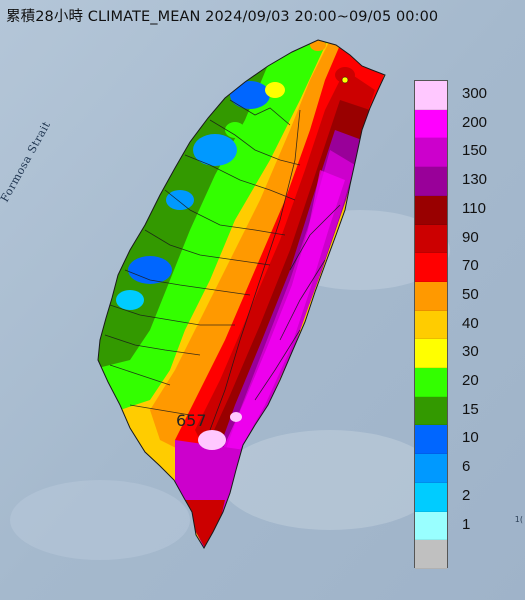 The height and width of the screenshot is (600, 525). What do you see at coordinates (519, 519) in the screenshot?
I see `corner-label: 1(` at bounding box center [519, 519].